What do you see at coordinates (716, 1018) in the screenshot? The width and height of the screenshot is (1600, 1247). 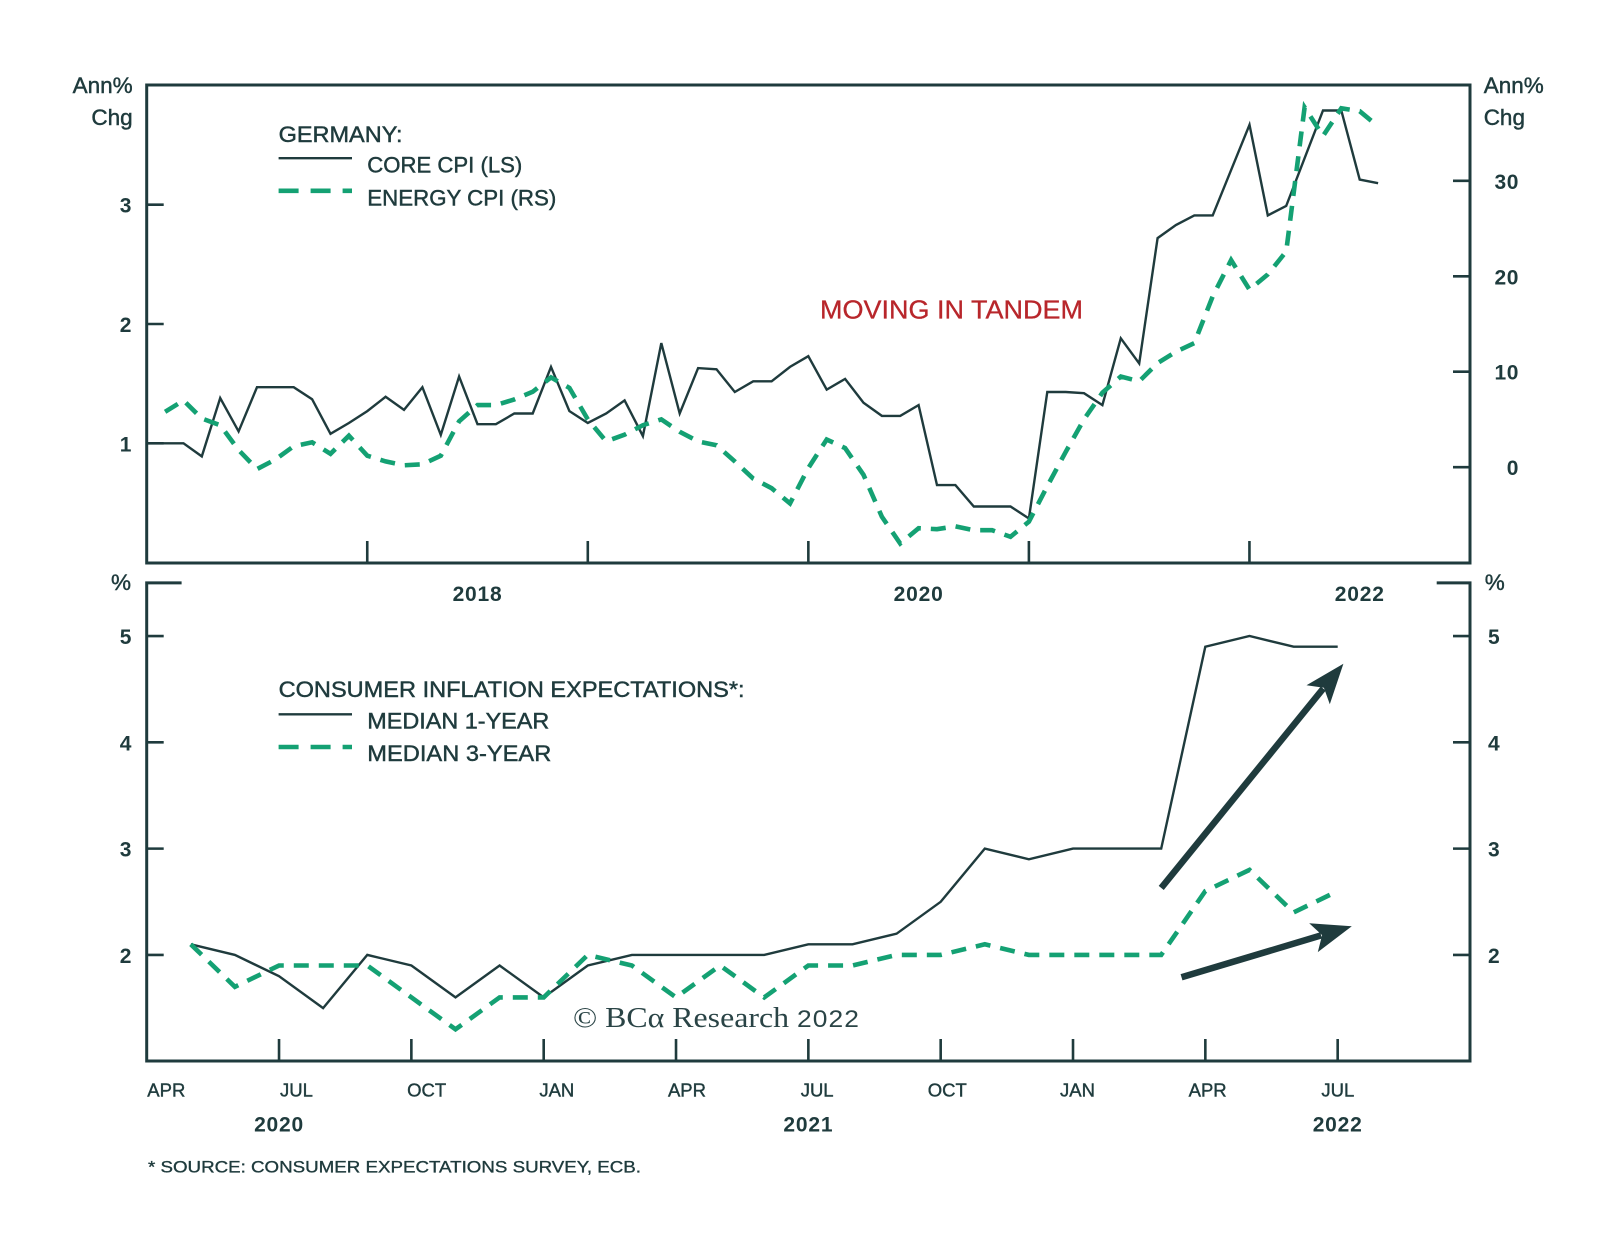 I see `watermark: © BCα Research 2022` at bounding box center [716, 1018].